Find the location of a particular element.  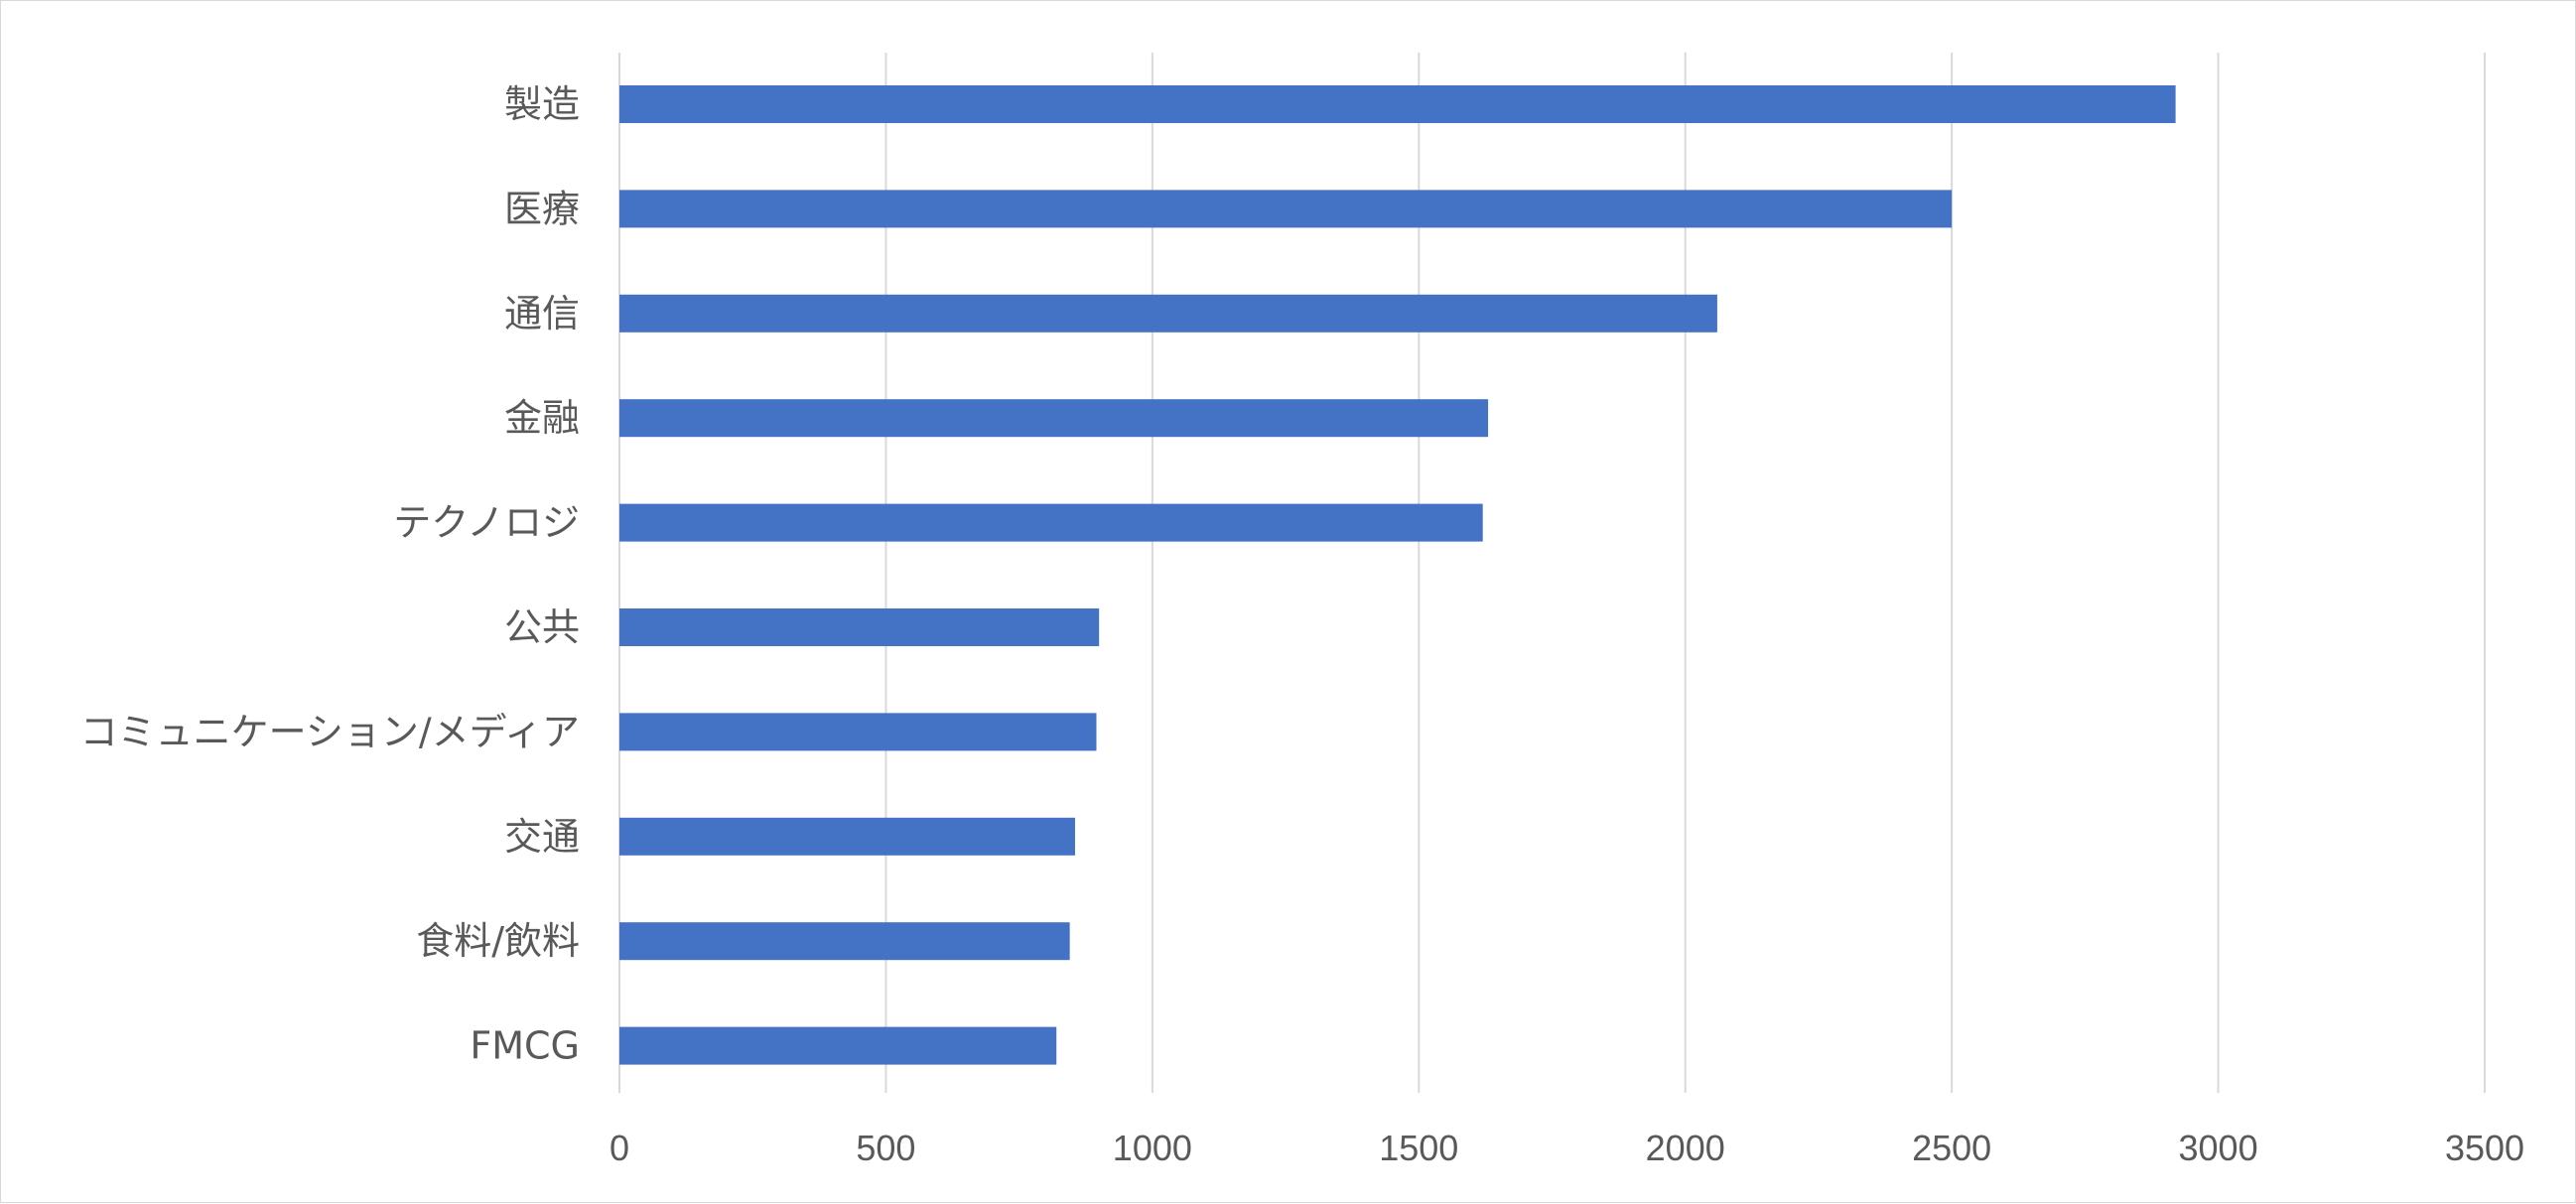

category-label-5: 公共 is located at coordinates (542, 627).